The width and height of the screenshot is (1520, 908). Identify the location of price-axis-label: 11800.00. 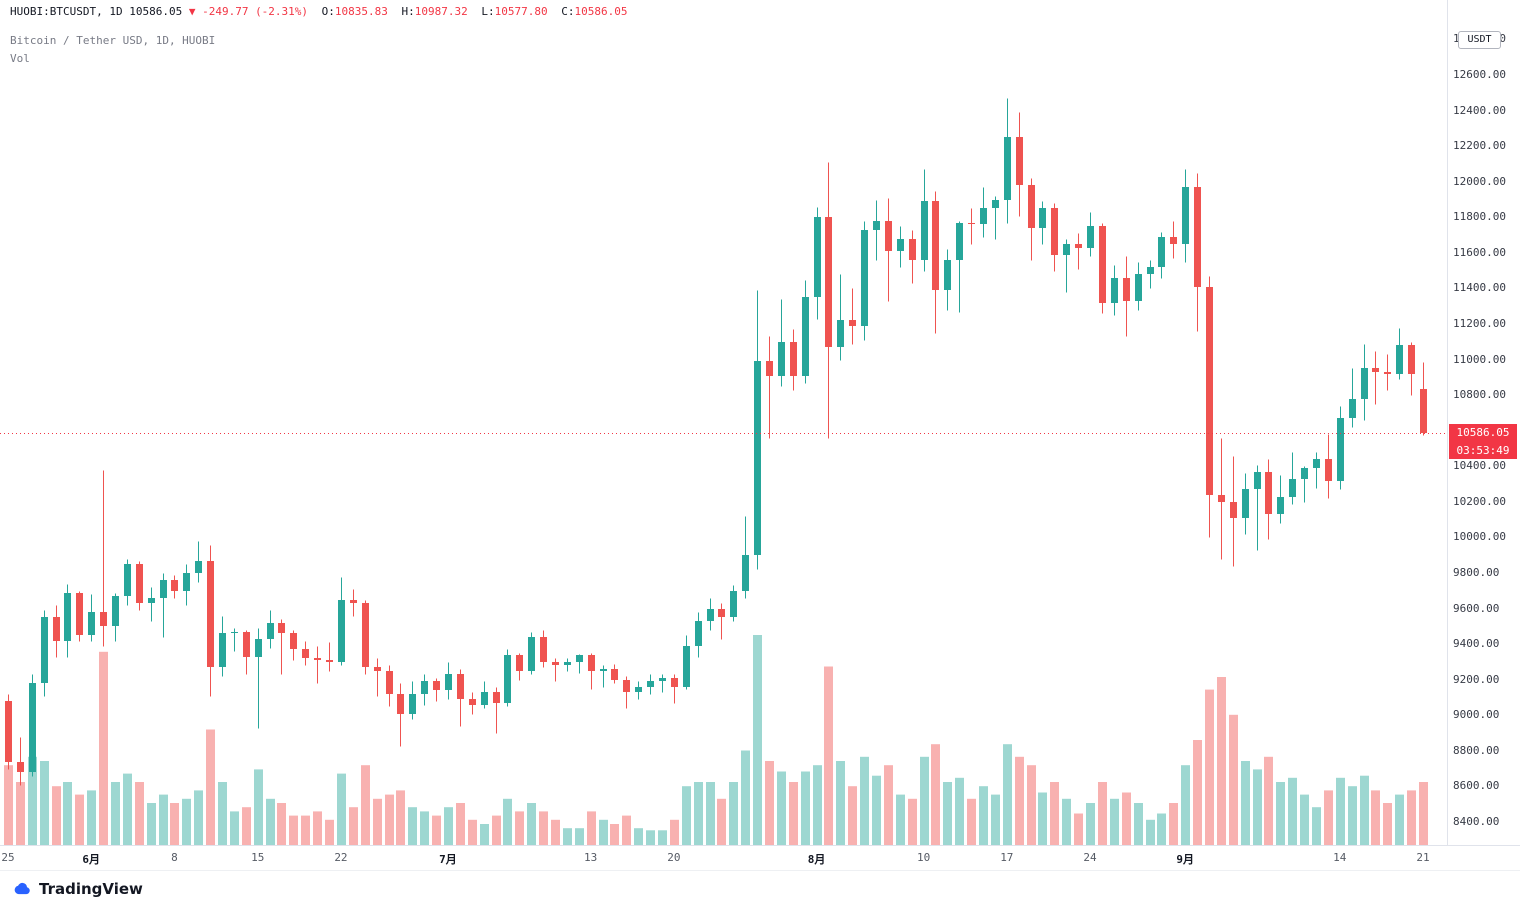
(1479, 217).